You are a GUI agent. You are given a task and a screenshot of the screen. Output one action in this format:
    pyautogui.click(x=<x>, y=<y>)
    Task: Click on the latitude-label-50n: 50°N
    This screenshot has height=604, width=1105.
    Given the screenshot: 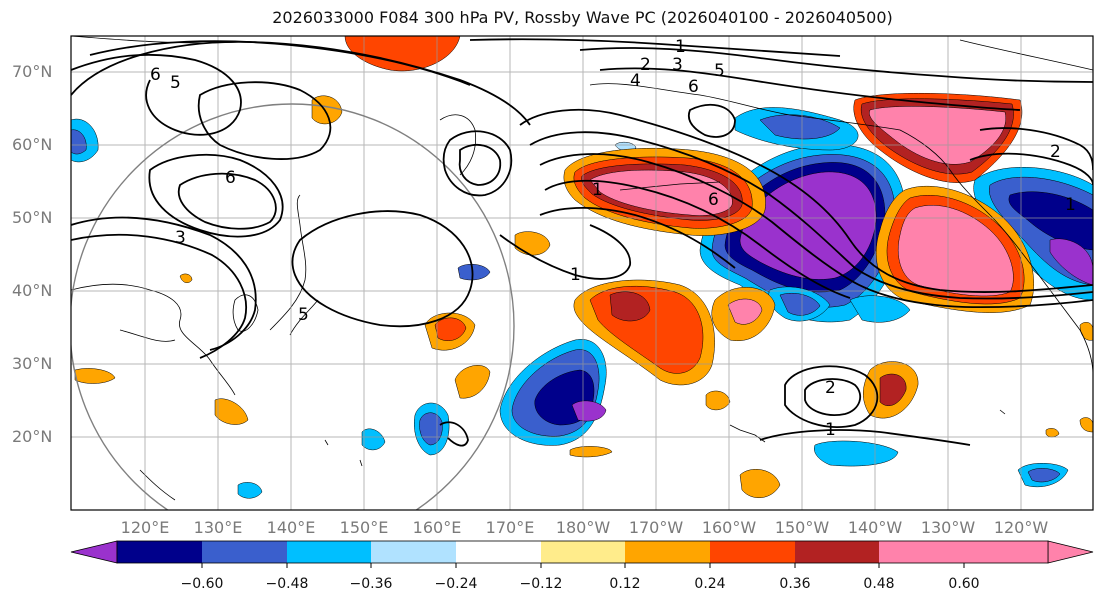 What is the action you would take?
    pyautogui.click(x=32, y=217)
    